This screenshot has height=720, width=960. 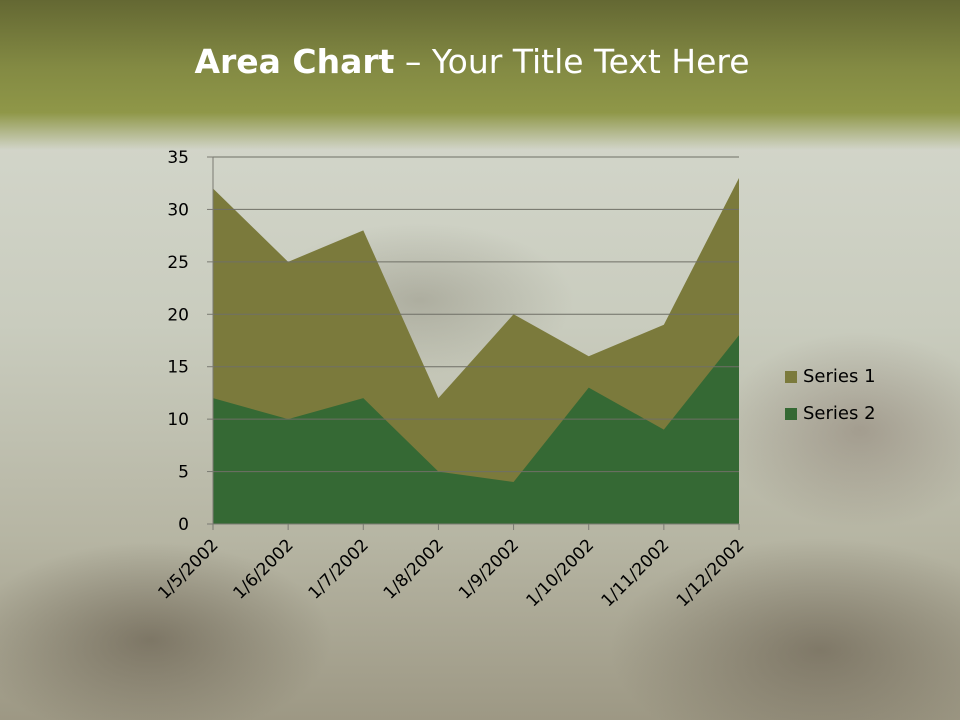 I want to click on legend-label-series-1: Series 1, so click(x=839, y=376).